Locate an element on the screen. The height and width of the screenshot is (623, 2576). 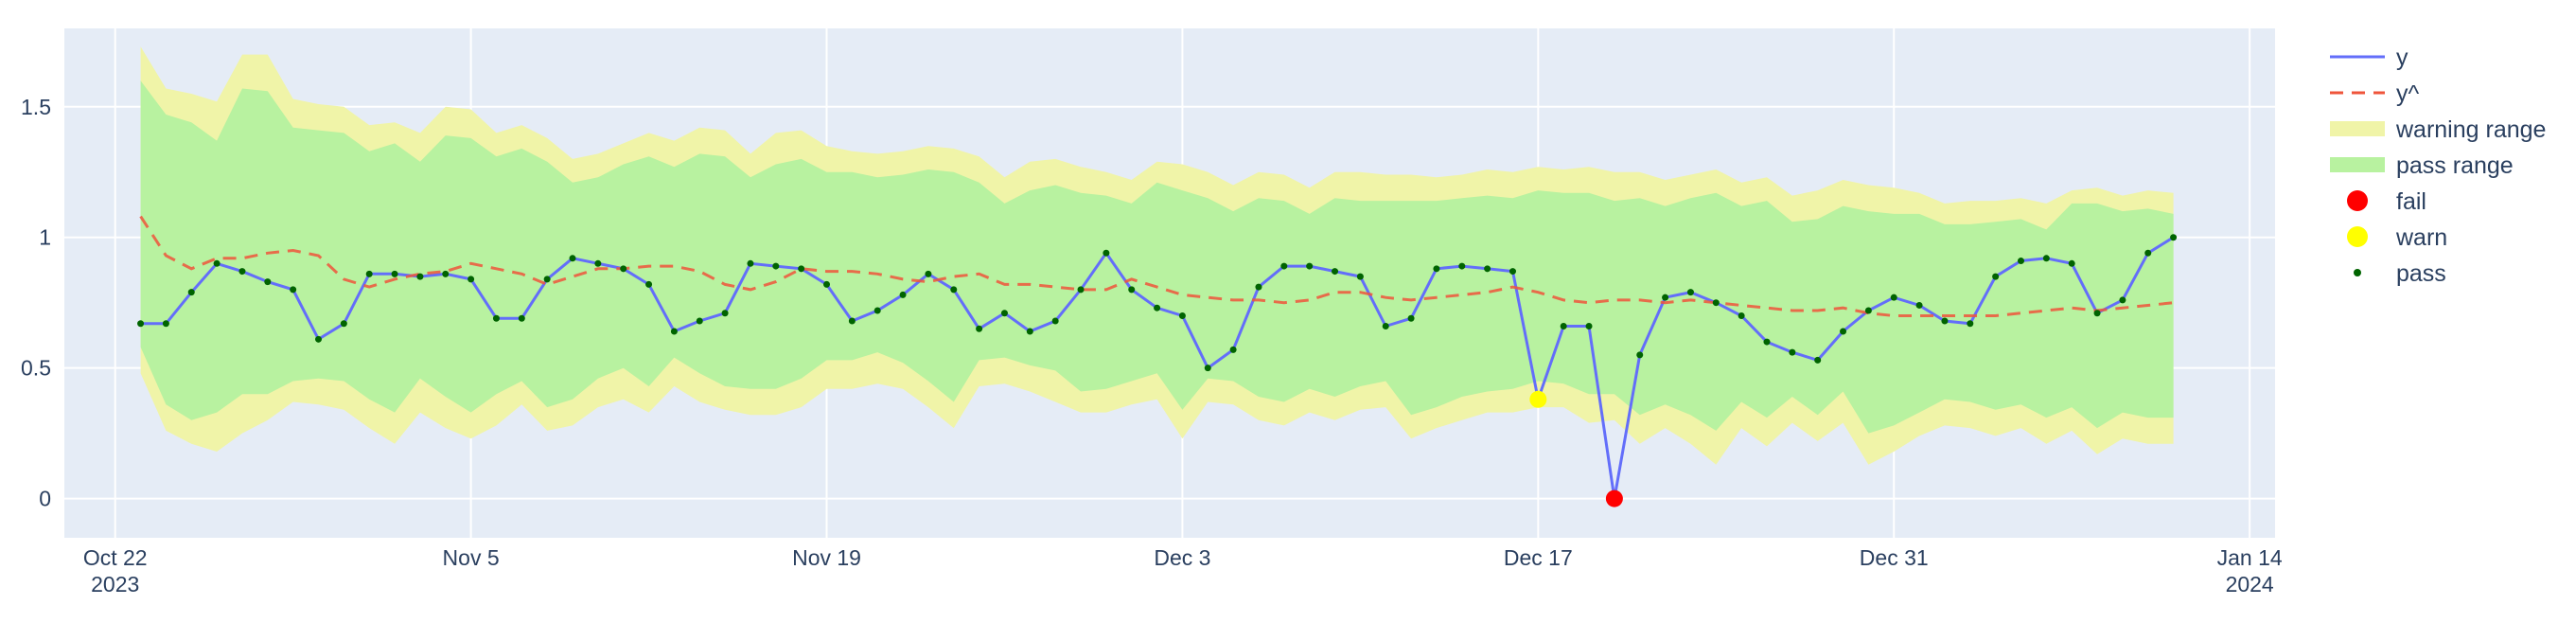
y-axis-ticks: 0 0.5 1 1.5 is located at coordinates (36, 303).